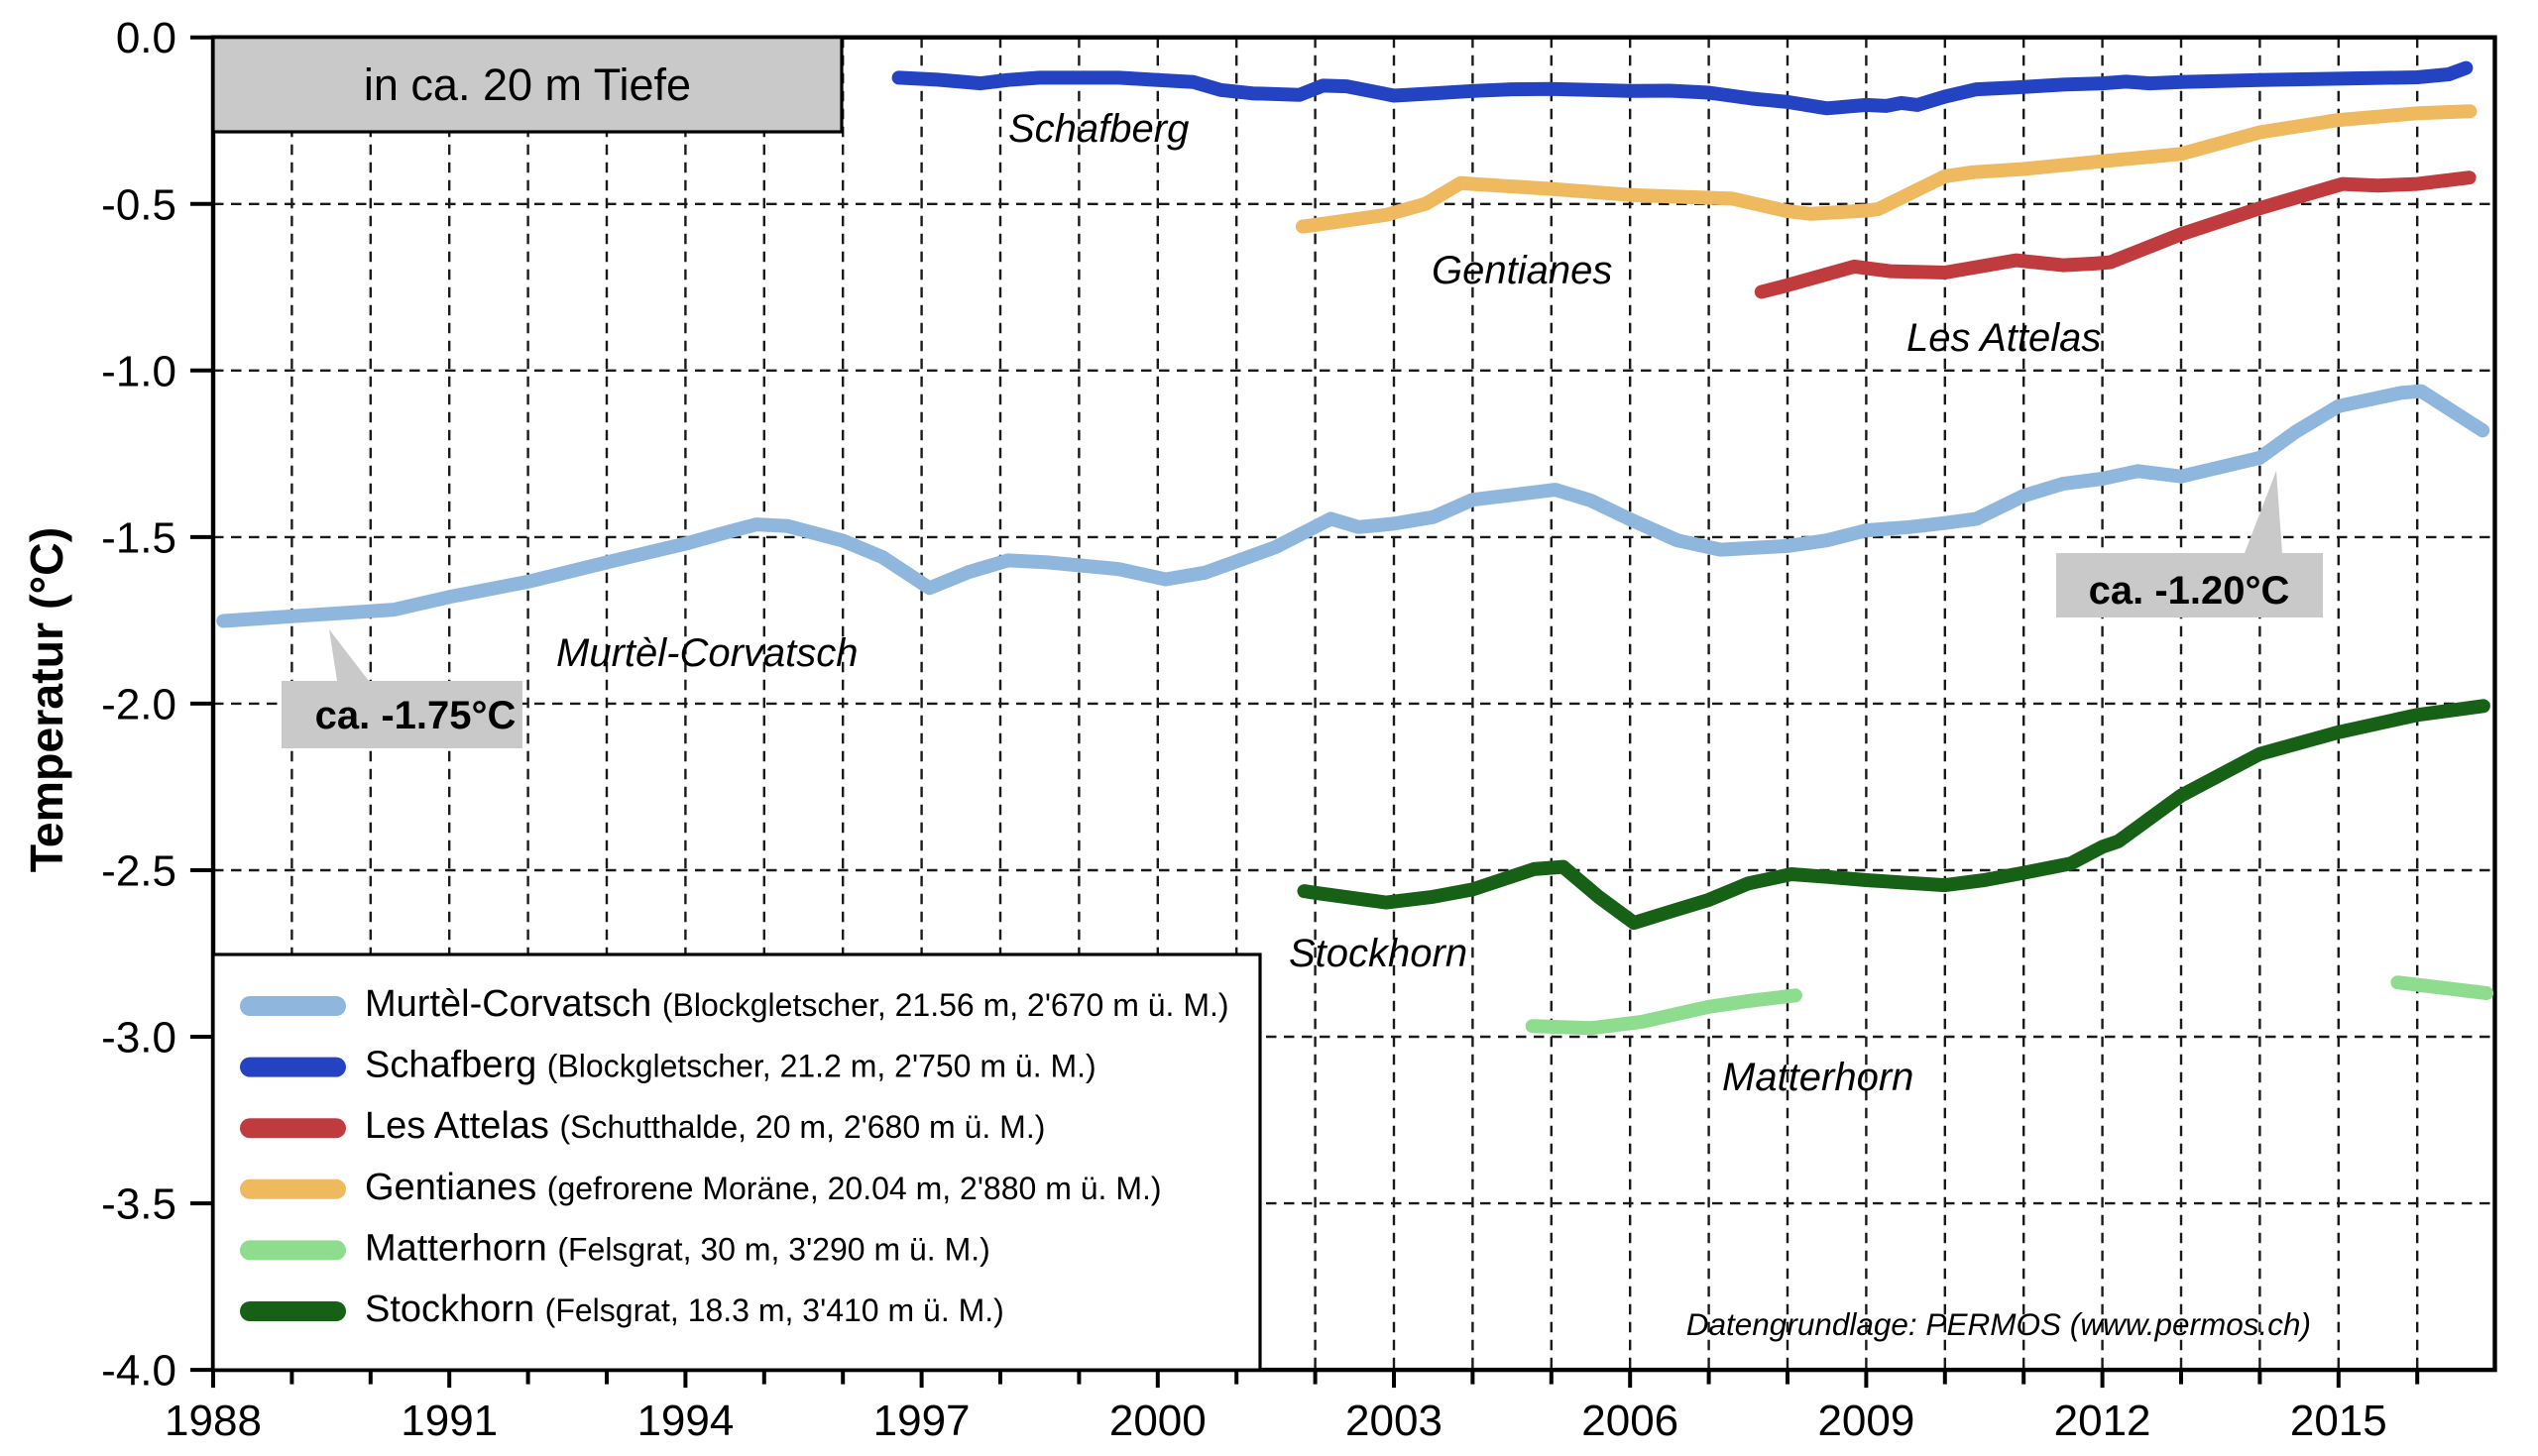  I want to click on svg-text: Temperatur (°C), so click(46, 699).